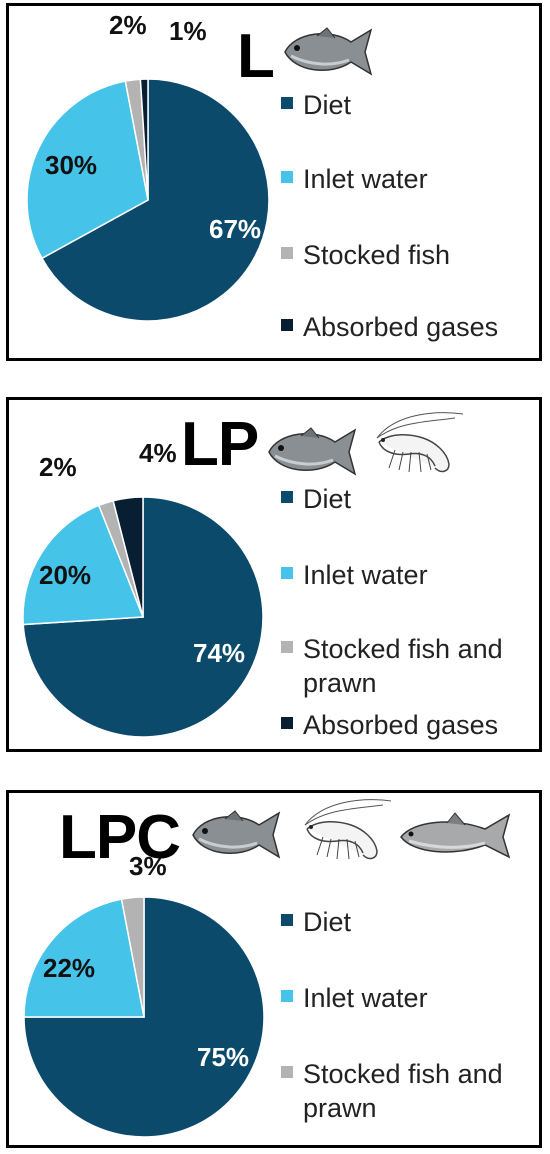  What do you see at coordinates (188, 31) in the screenshot?
I see `slice-data-label: 1%` at bounding box center [188, 31].